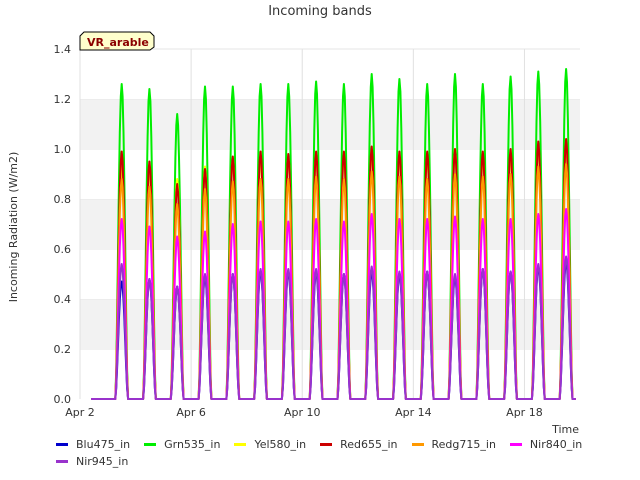 The height and width of the screenshot is (480, 640). I want to click on legend-item: Blu475_in, so click(93, 444).